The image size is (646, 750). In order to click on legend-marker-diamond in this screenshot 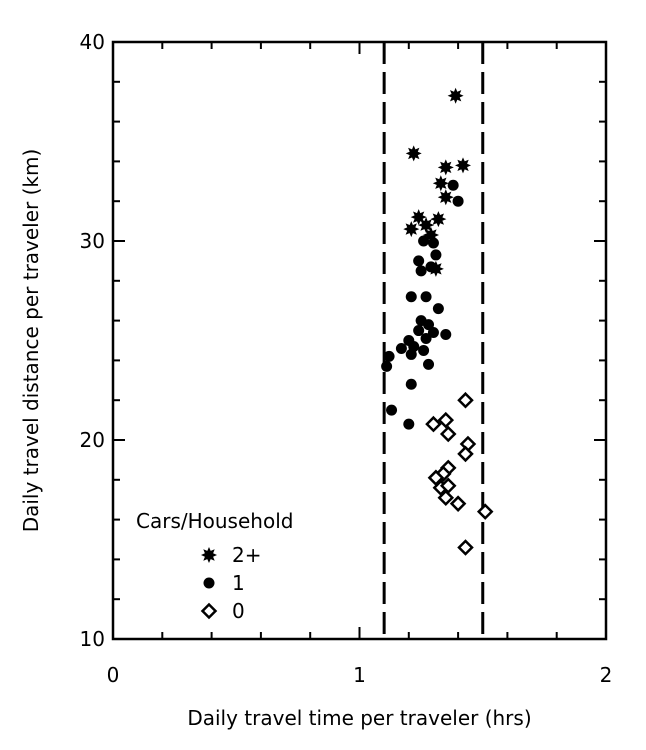, I will do `click(209, 611)`.